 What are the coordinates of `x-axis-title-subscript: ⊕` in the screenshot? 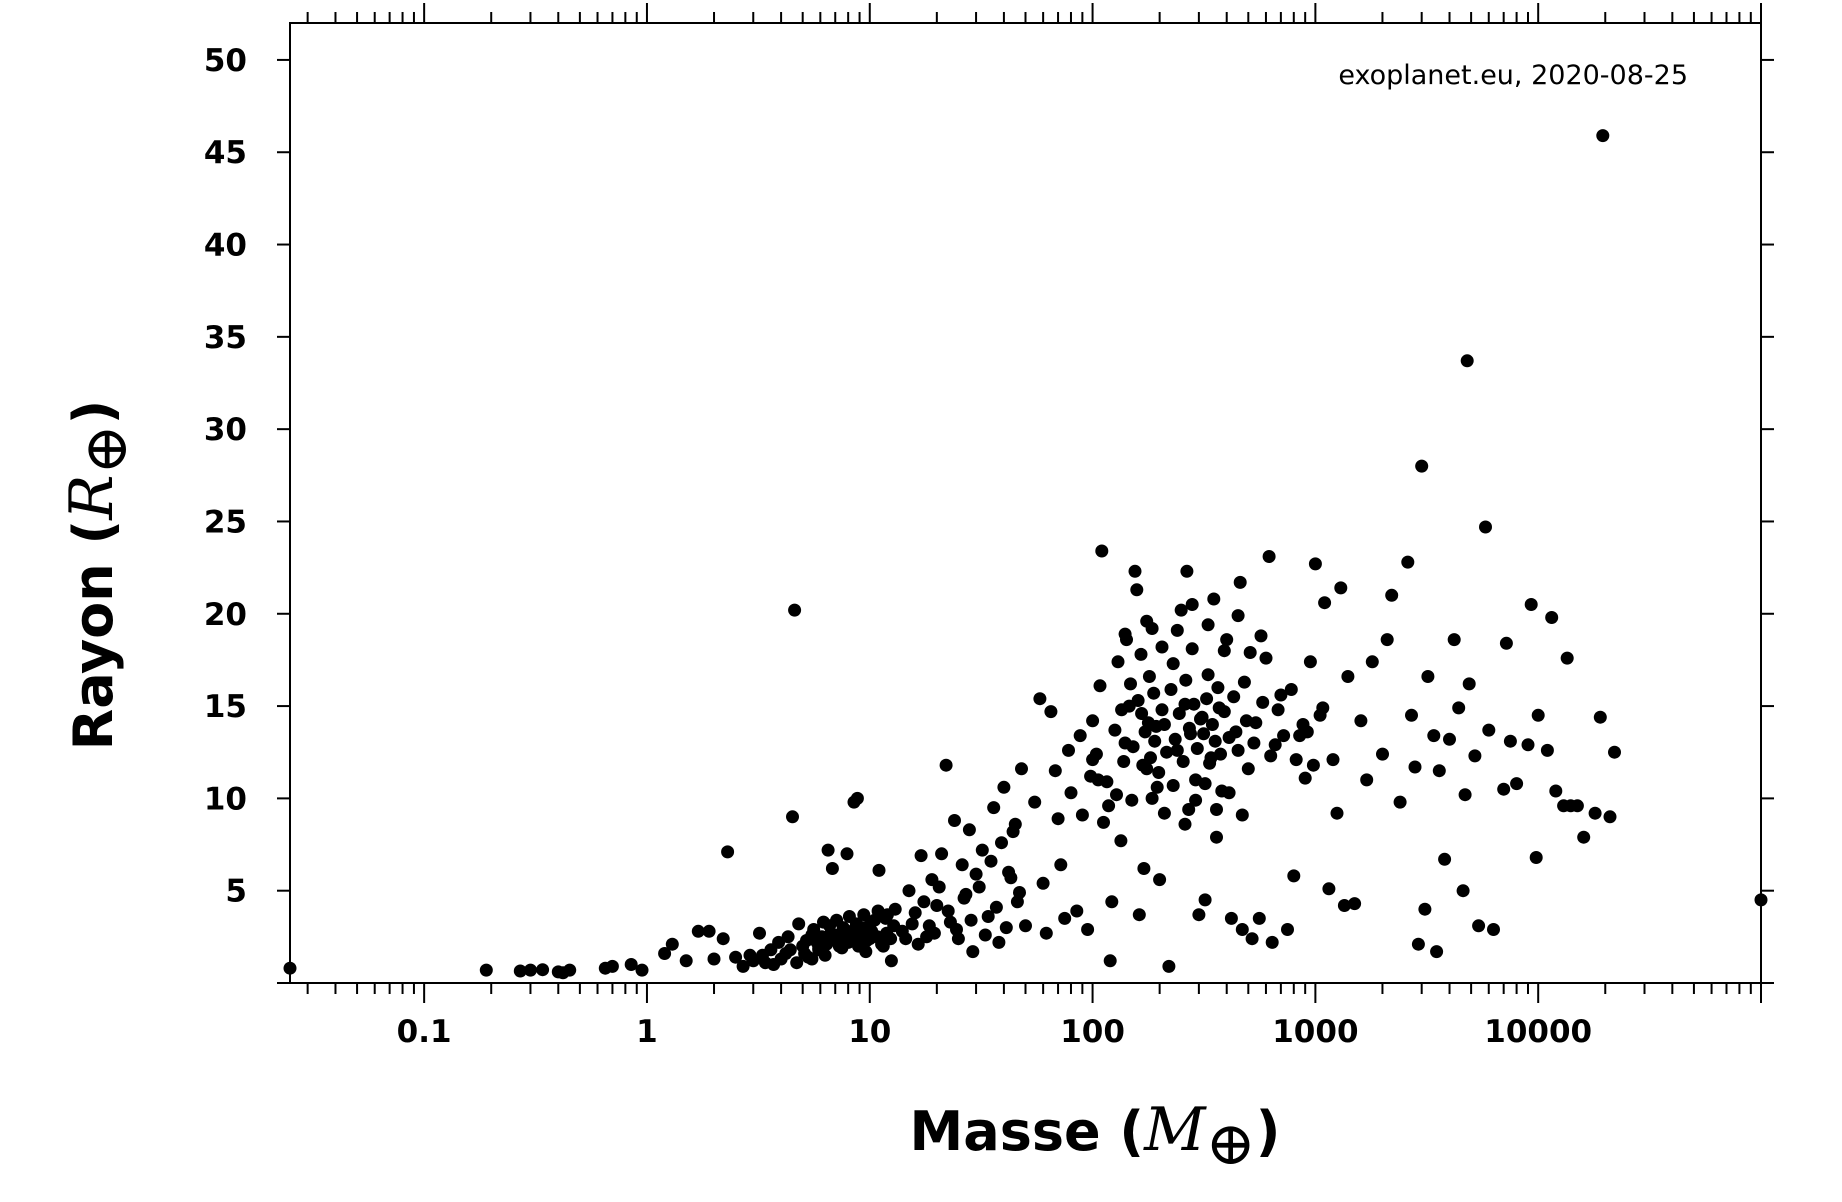 It's located at (1231, 1144).